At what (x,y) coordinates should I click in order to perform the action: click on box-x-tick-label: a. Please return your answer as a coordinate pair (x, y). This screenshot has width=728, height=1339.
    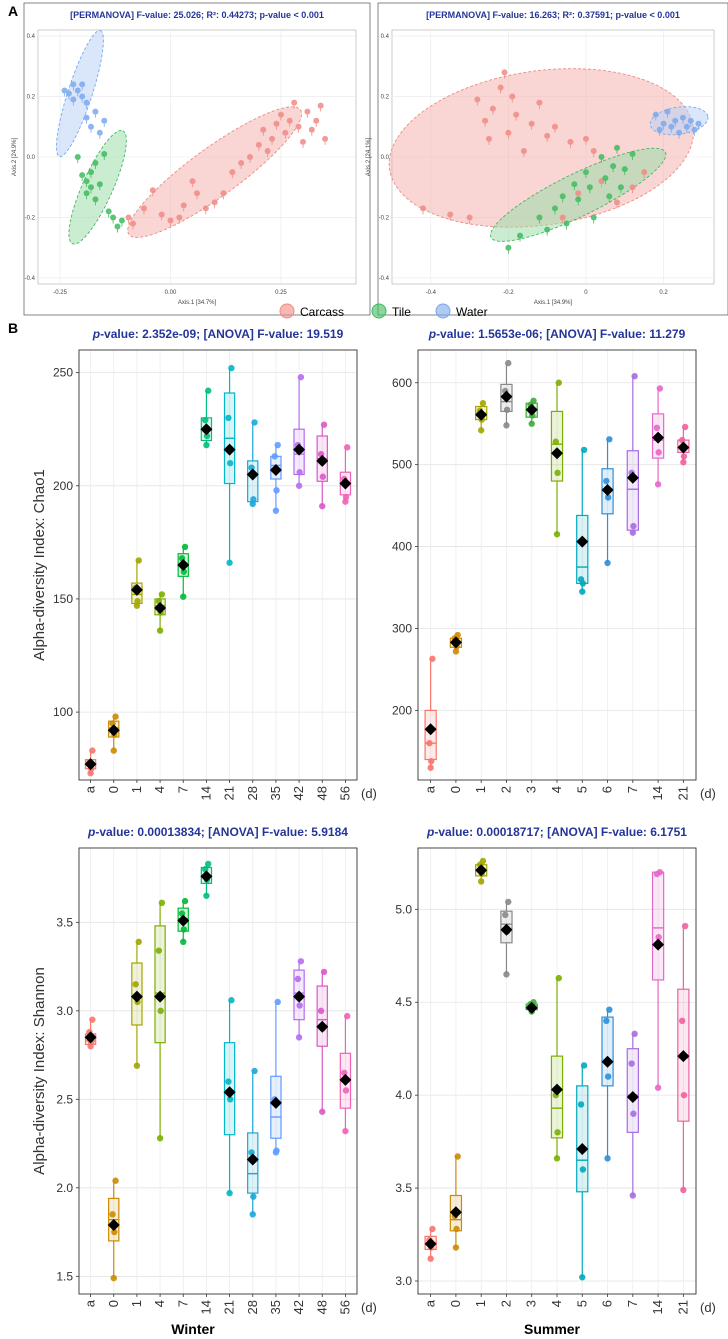
    Looking at the image, I should click on (430, 789).